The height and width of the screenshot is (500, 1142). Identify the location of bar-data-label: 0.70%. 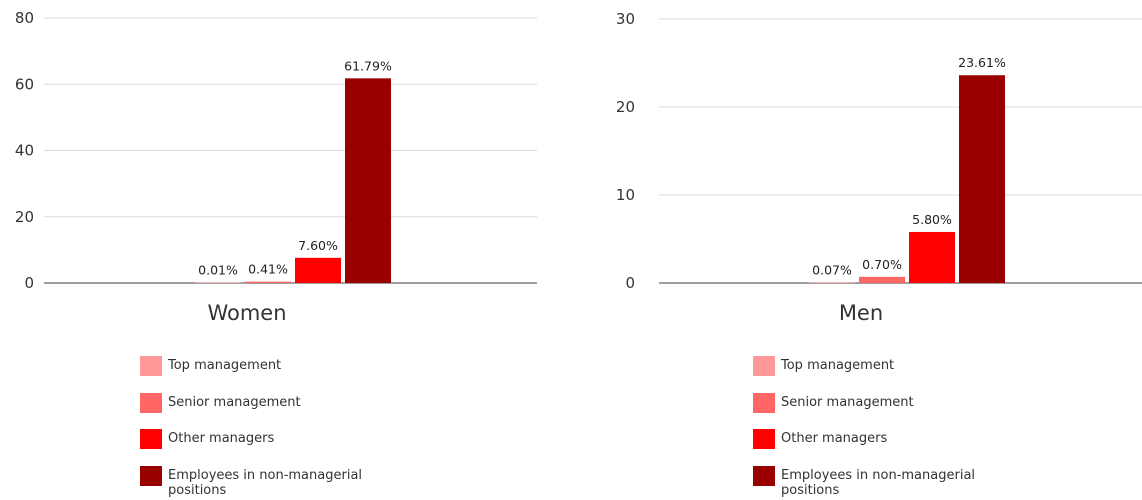
(882, 264).